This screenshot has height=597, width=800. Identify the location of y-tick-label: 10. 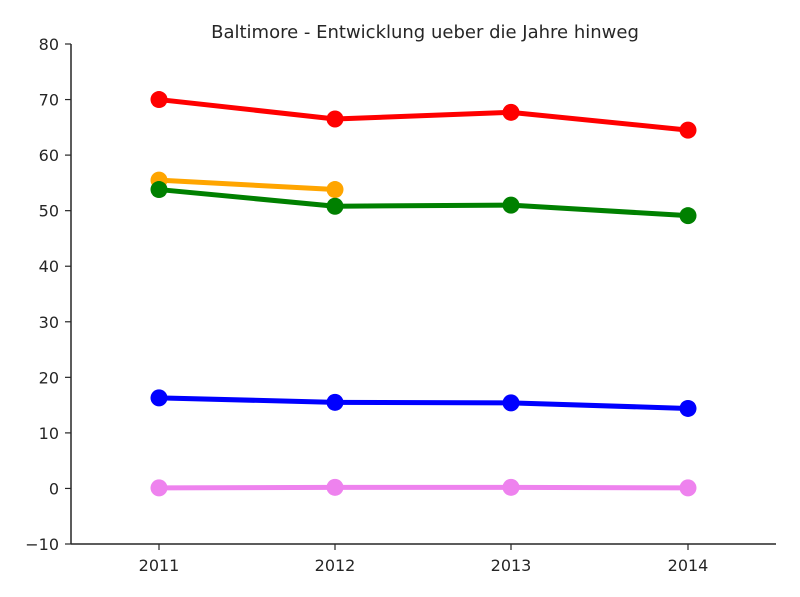
(49, 433).